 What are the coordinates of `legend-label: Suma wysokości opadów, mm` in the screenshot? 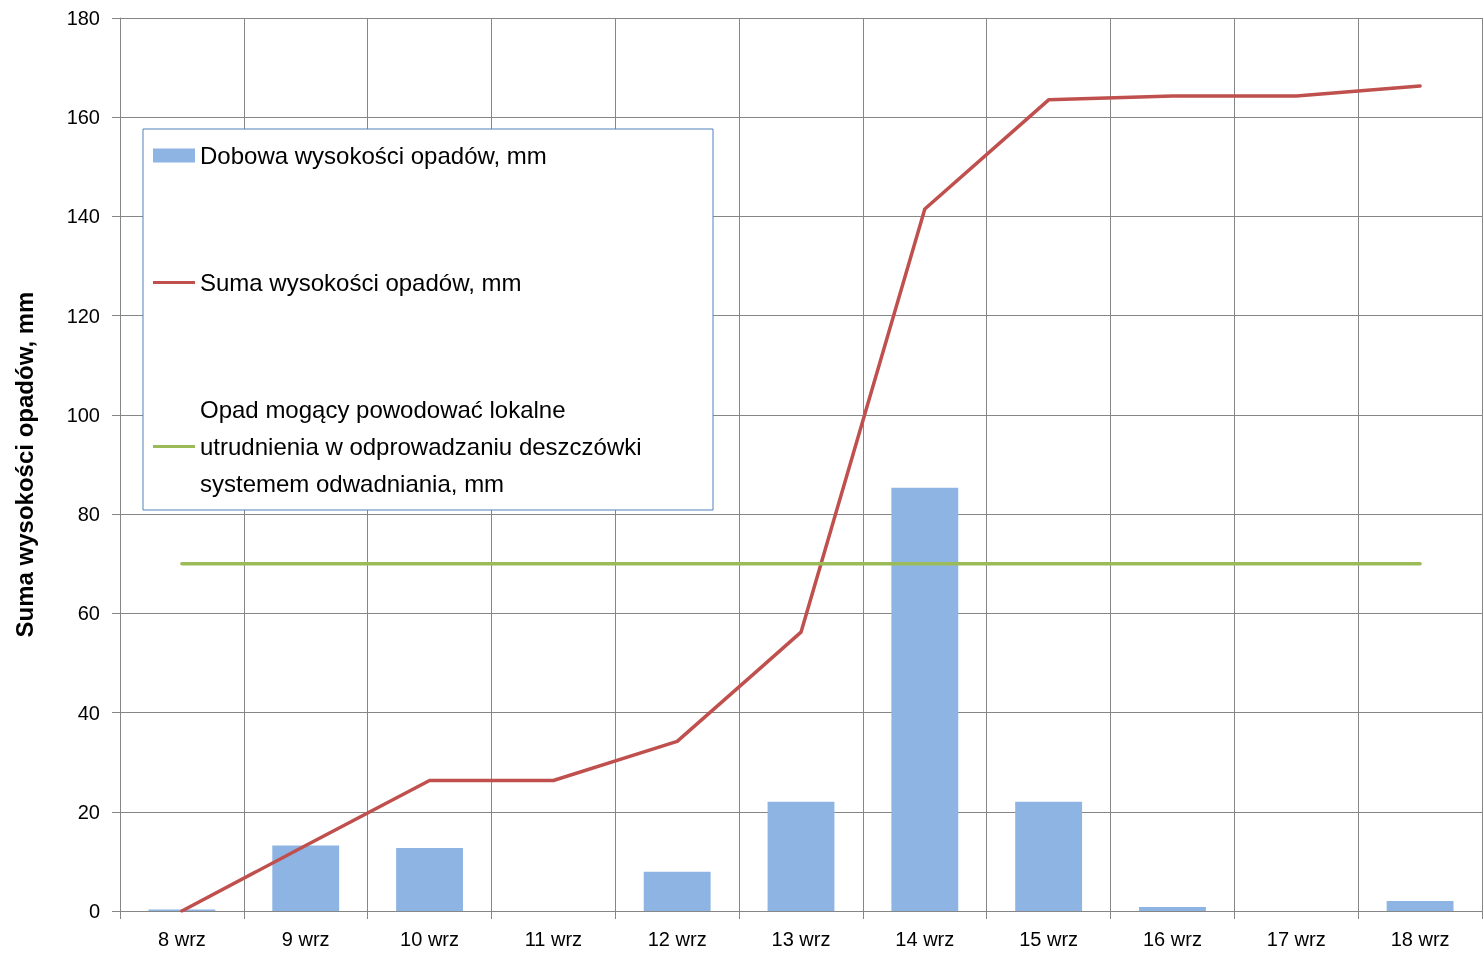 It's located at (361, 282).